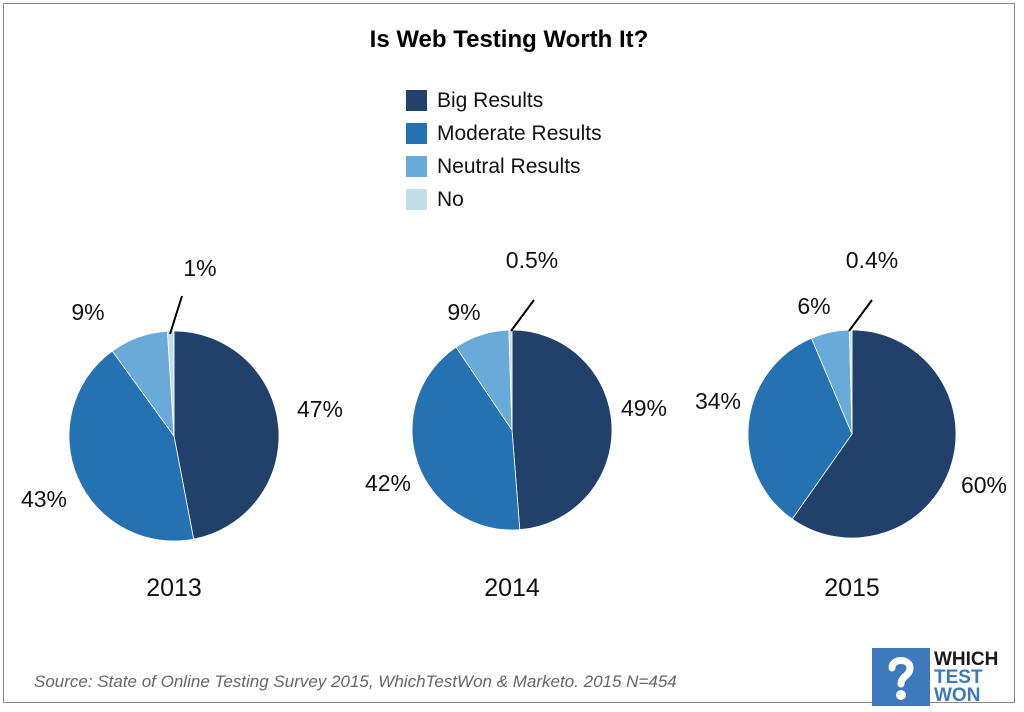  What do you see at coordinates (874, 434) in the screenshot?
I see `pie-slice-2015-big-results` at bounding box center [874, 434].